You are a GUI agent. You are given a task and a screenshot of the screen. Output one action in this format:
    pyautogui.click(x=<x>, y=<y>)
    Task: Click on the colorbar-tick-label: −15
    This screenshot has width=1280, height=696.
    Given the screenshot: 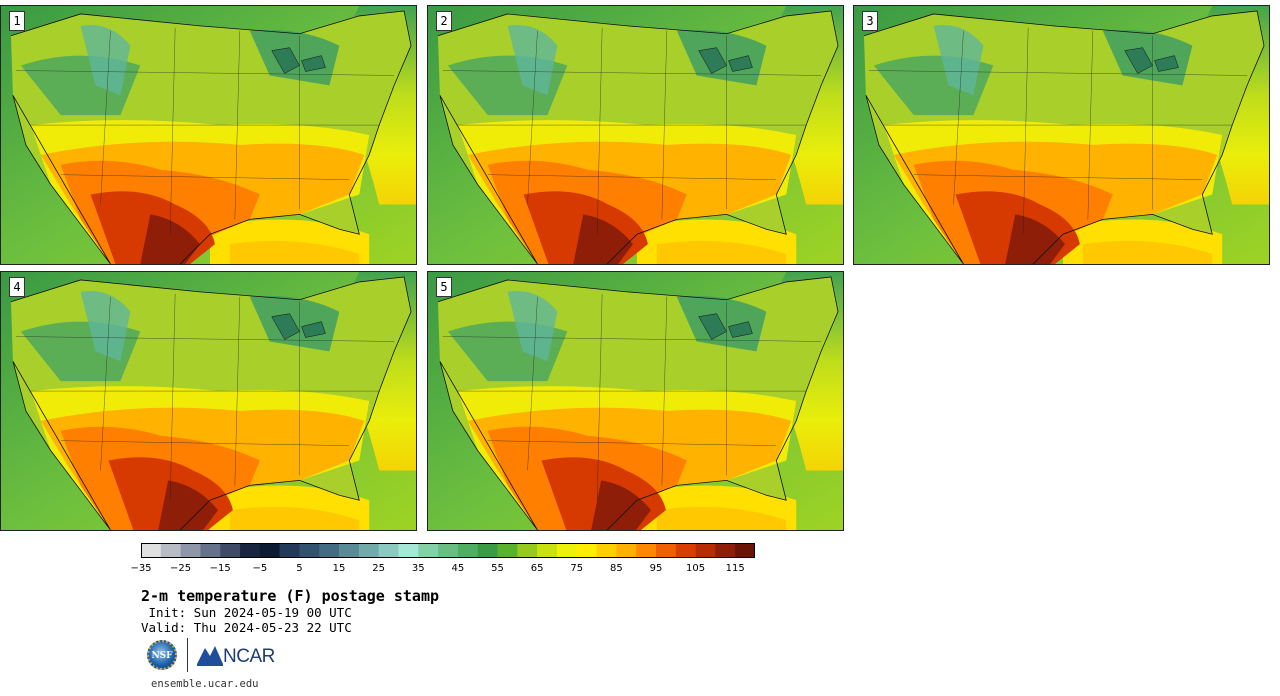 What is the action you would take?
    pyautogui.click(x=220, y=568)
    